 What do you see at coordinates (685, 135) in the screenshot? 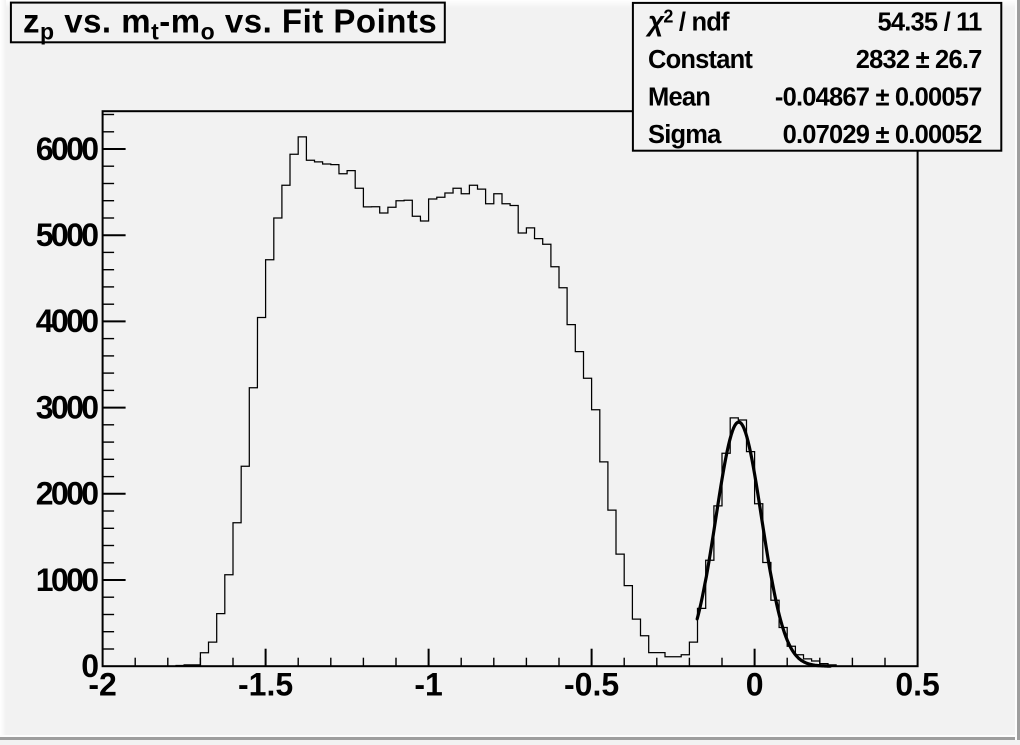
I see `svg-text: Sigma` at bounding box center [685, 135].